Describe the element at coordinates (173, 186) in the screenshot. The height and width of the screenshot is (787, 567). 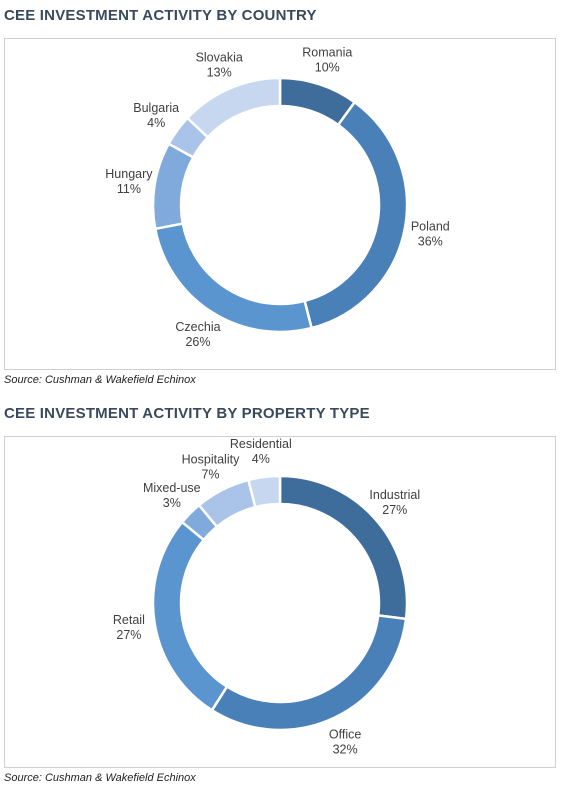
I see `slice-hungary` at that location.